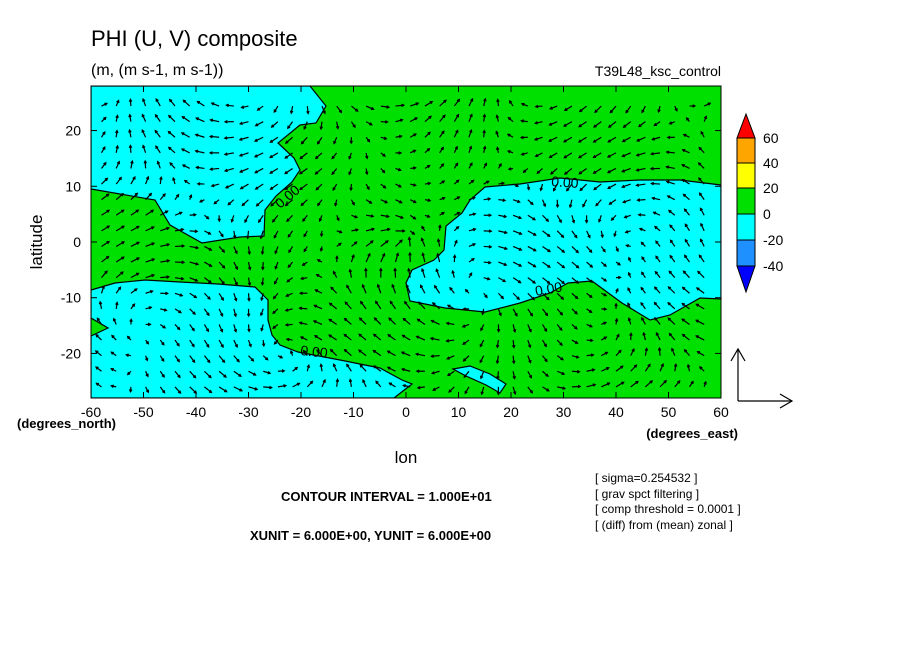 Image resolution: width=904 pixels, height=654 pixels. I want to click on colorbar-swatch, so click(746, 175).